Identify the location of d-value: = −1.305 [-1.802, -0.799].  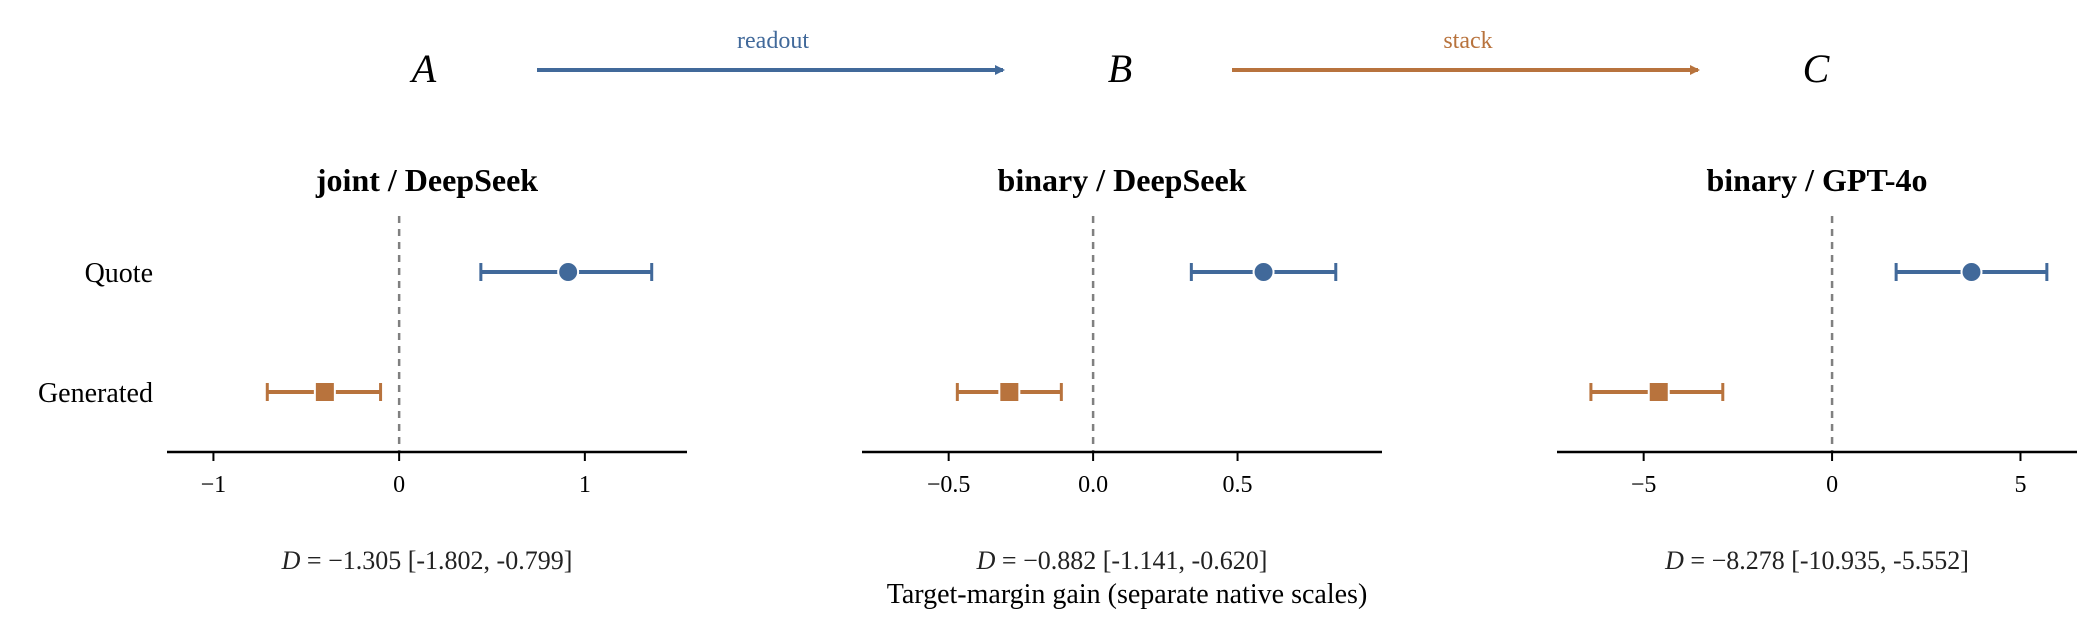
(436, 560).